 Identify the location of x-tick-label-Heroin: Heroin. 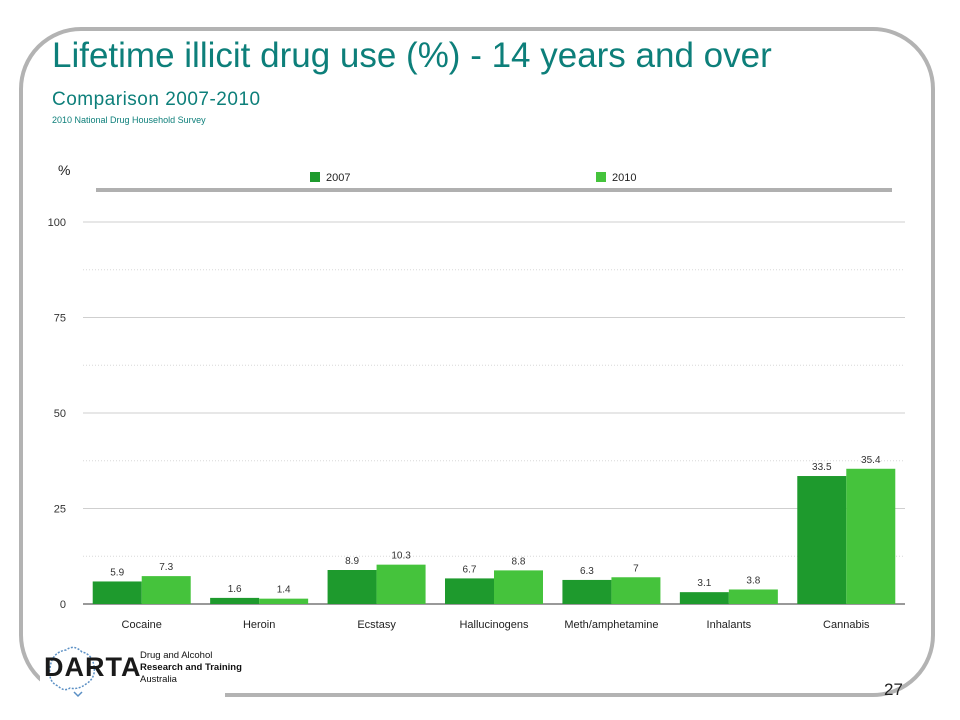
(259, 625).